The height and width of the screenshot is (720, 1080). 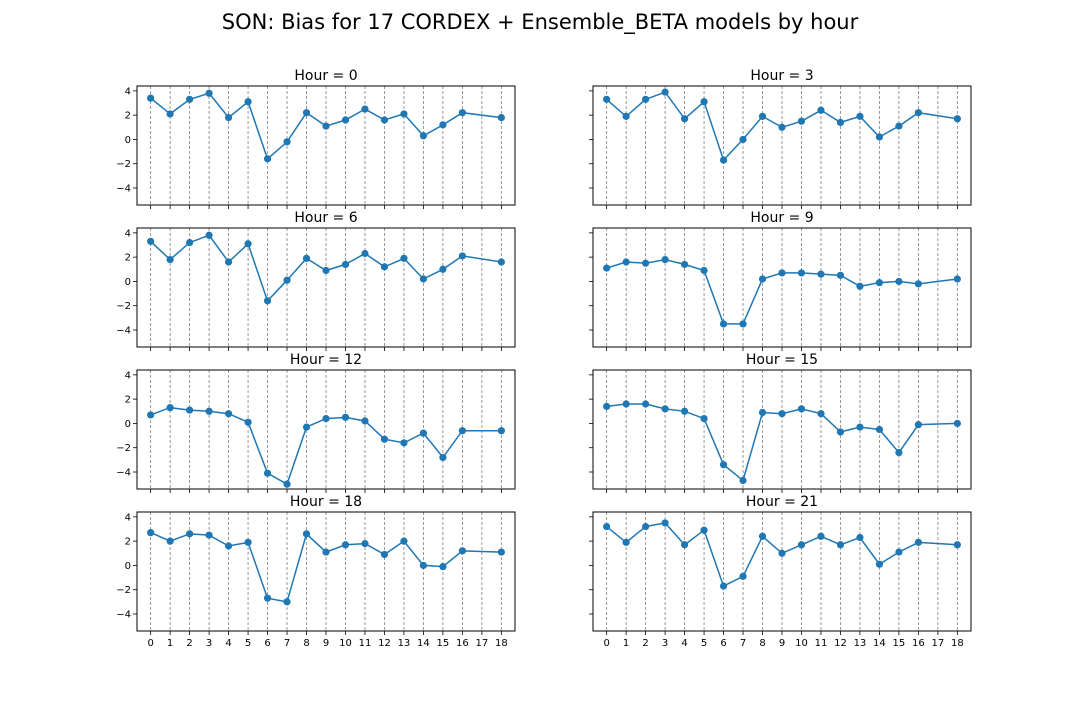 What do you see at coordinates (404, 643) in the screenshot?
I see `x-tick-label: 13` at bounding box center [404, 643].